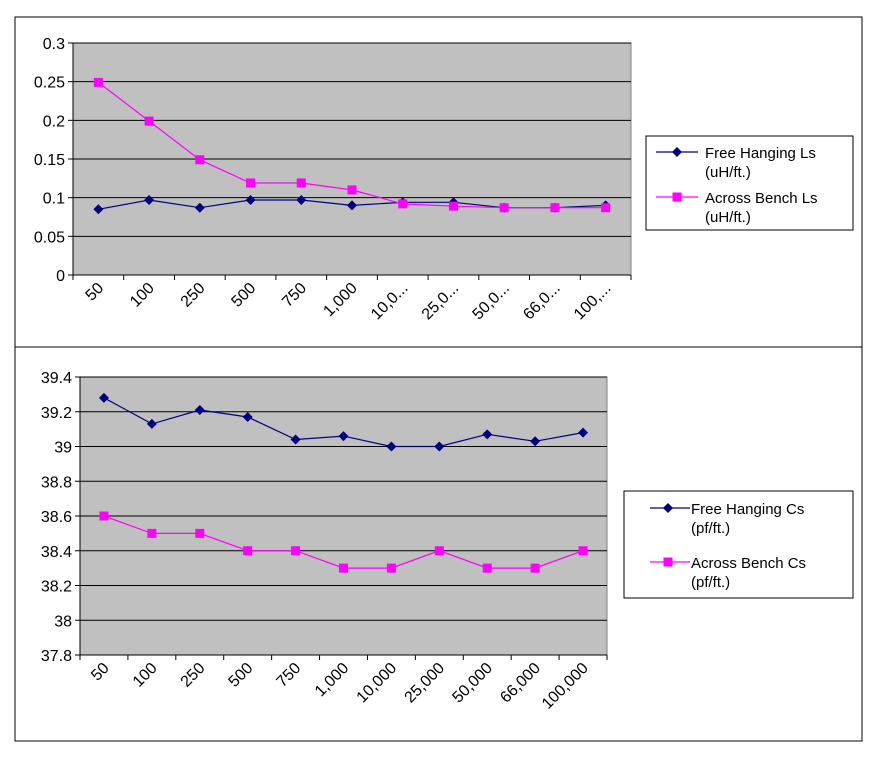 Image resolution: width=877 pixels, height=759 pixels. Describe the element at coordinates (56, 482) in the screenshot. I see `y-tick-label: 38.8` at that location.